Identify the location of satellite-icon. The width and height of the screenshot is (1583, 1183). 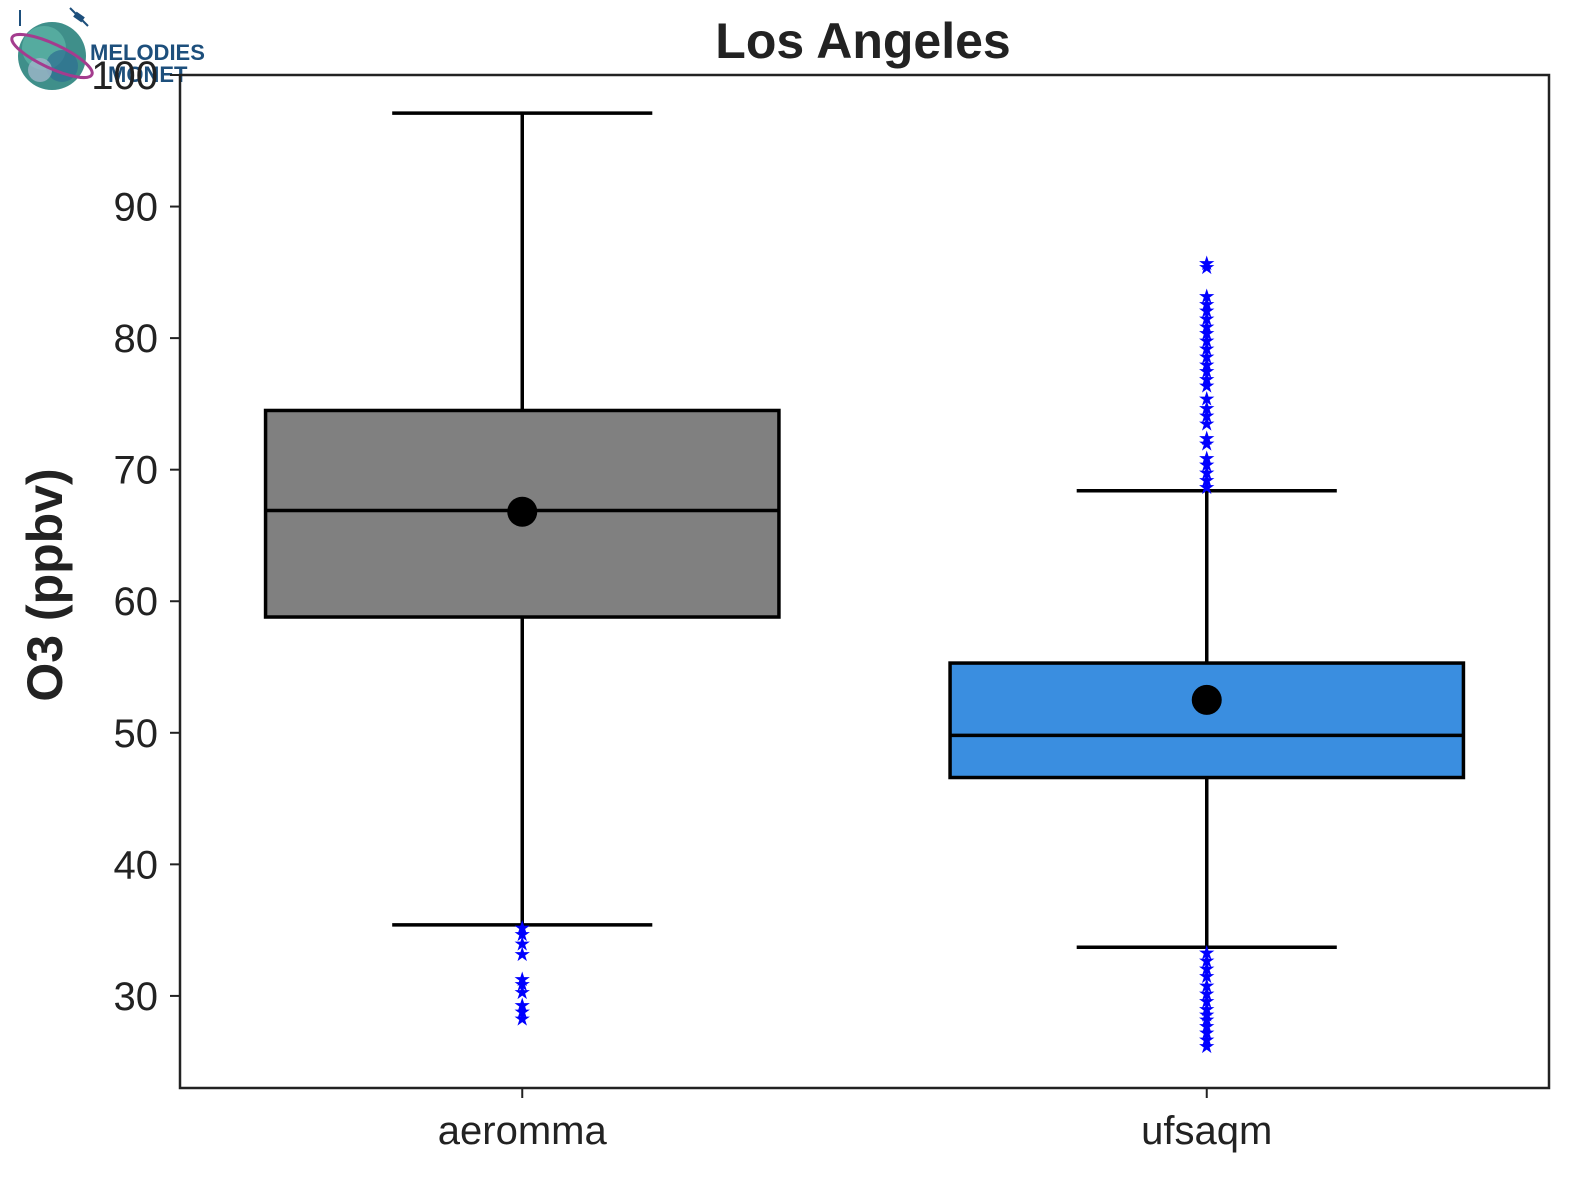
(79, 17).